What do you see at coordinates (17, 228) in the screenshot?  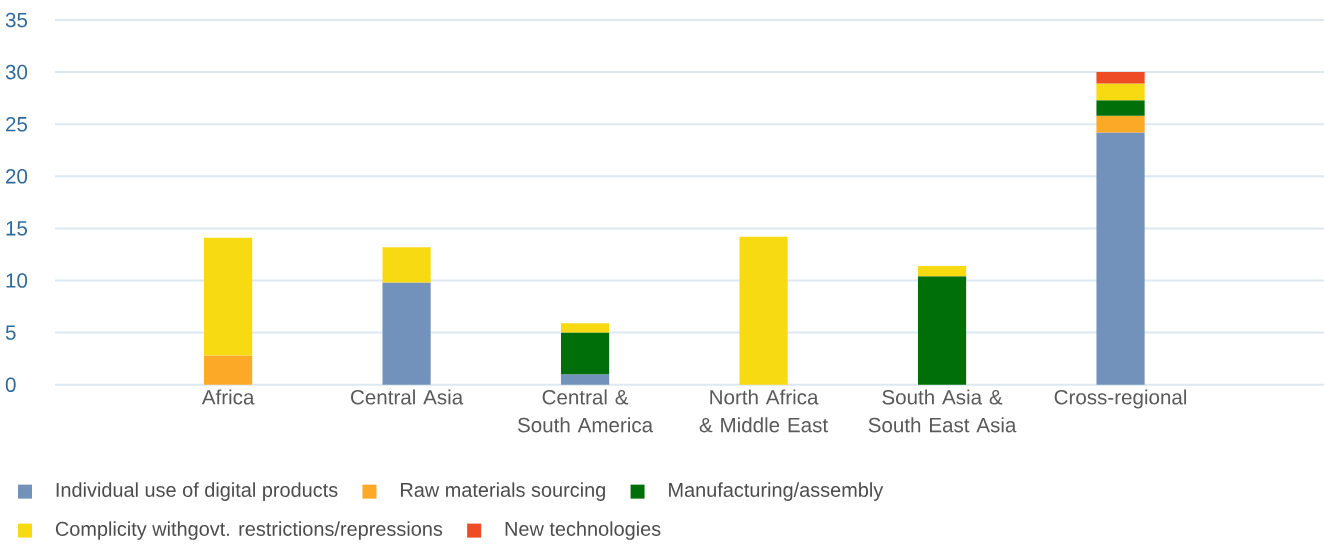 I see `y-tick-label: 15` at bounding box center [17, 228].